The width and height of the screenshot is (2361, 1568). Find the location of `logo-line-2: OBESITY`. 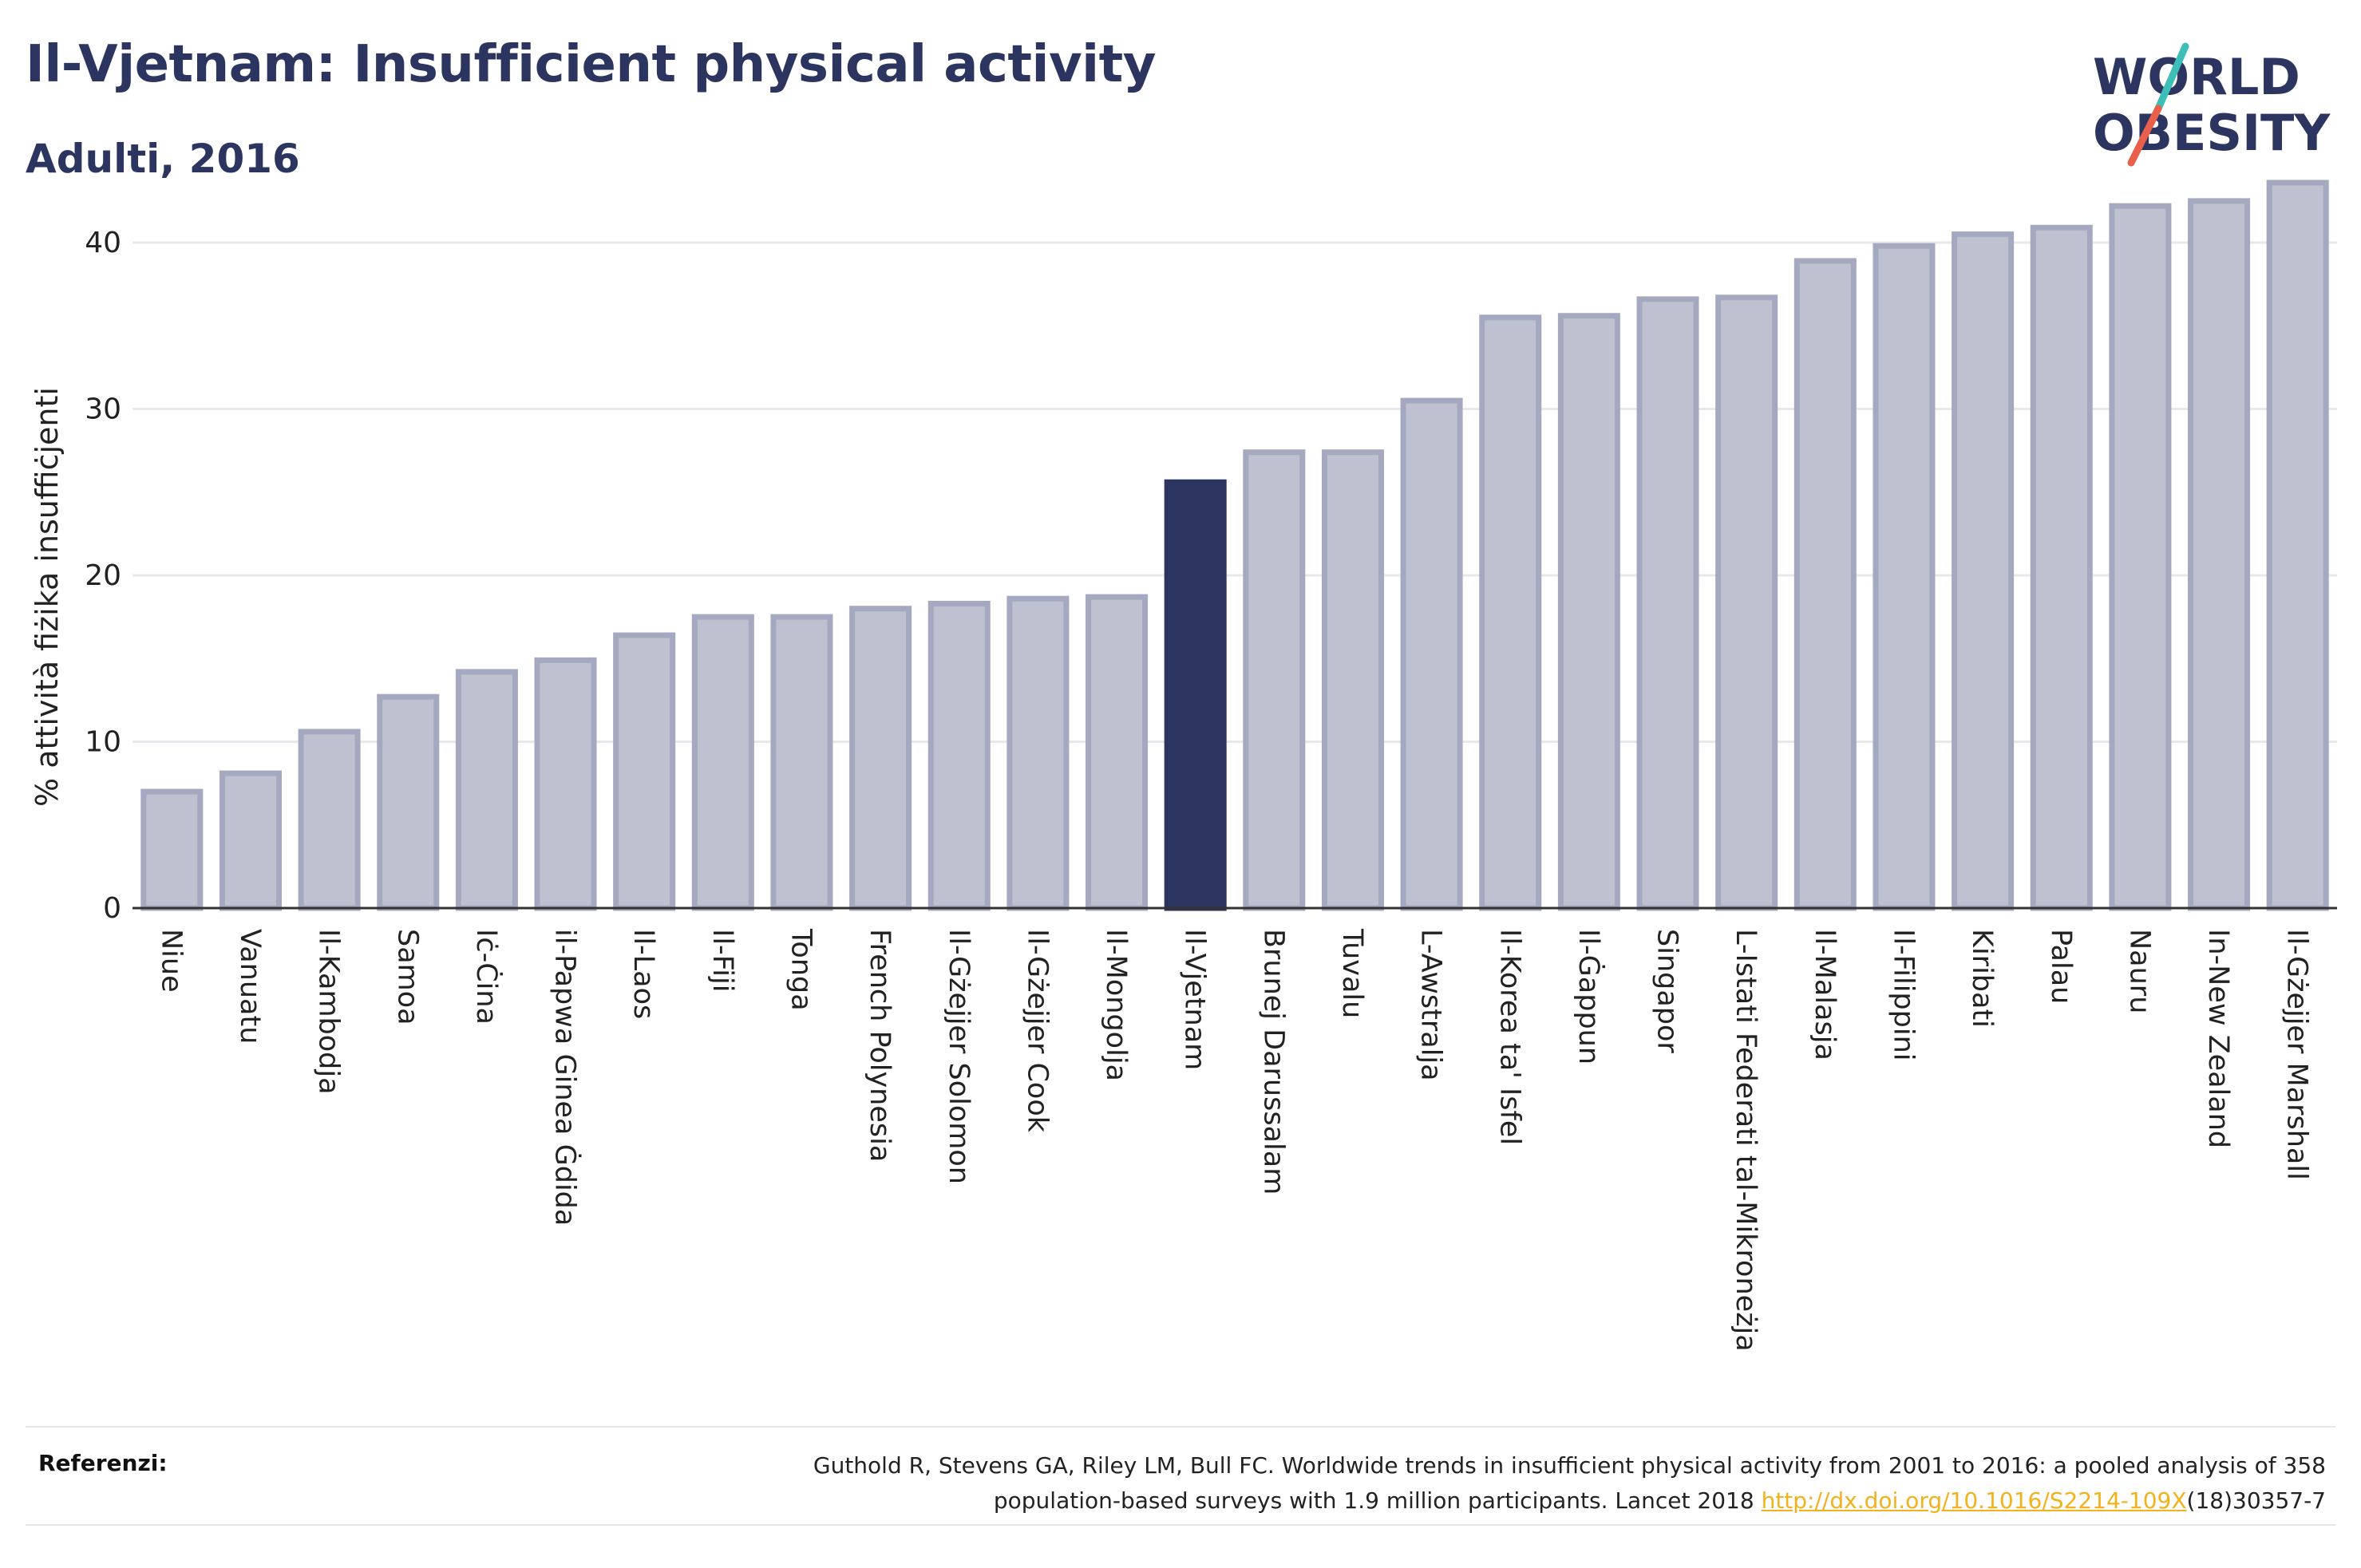

logo-line-2: OBESITY is located at coordinates (2212, 133).